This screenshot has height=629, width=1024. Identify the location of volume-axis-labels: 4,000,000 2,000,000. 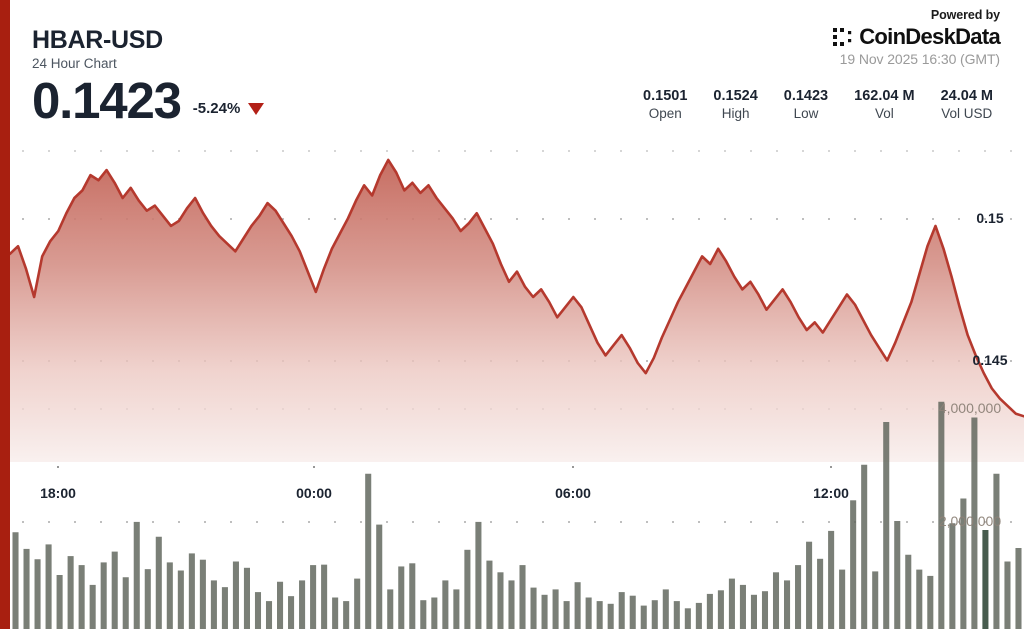
(970, 464).